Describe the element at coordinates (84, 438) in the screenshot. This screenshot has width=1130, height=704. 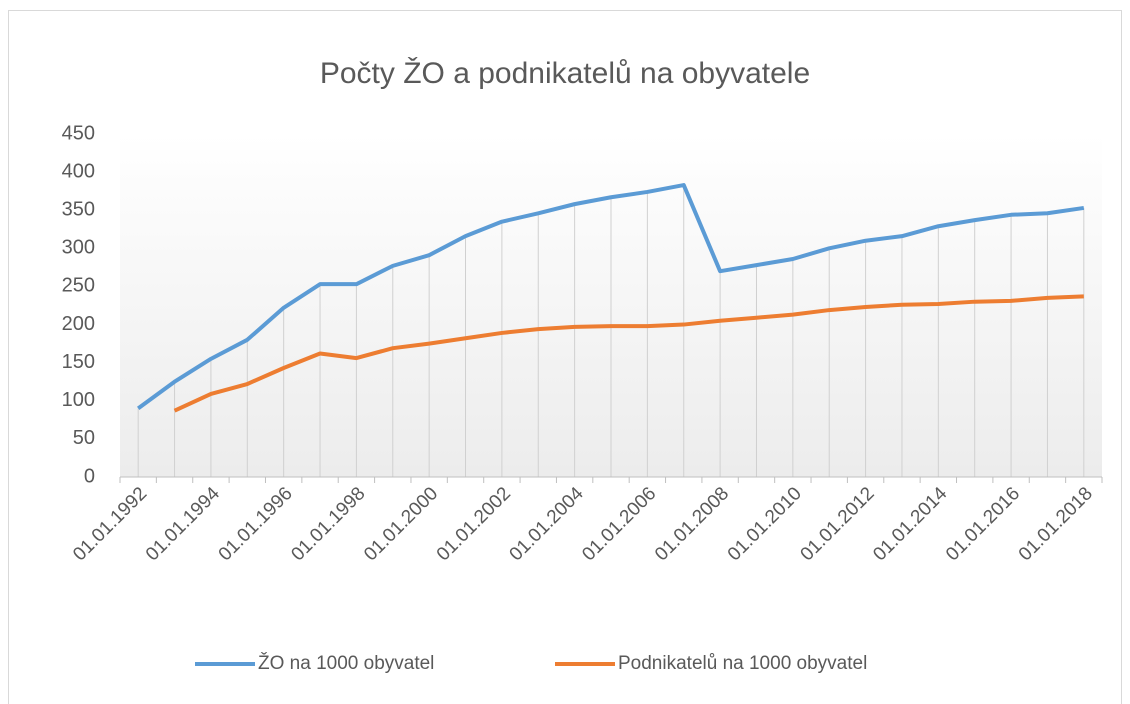
I see `y-tick-label: 50` at that location.